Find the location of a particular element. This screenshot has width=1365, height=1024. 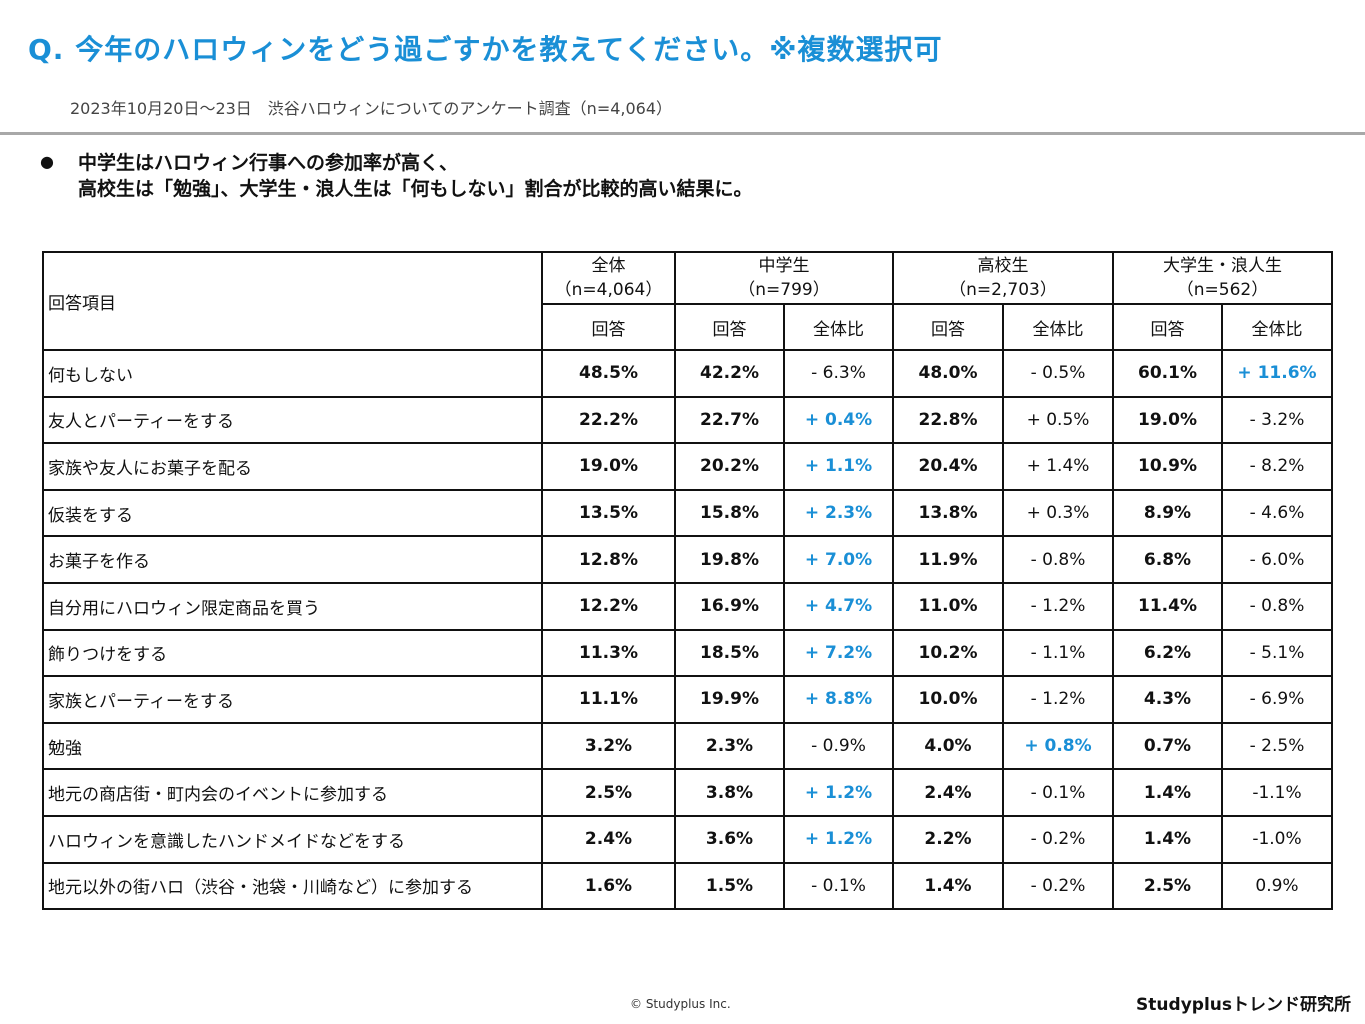

overall-value: 12.2% is located at coordinates (608, 606).